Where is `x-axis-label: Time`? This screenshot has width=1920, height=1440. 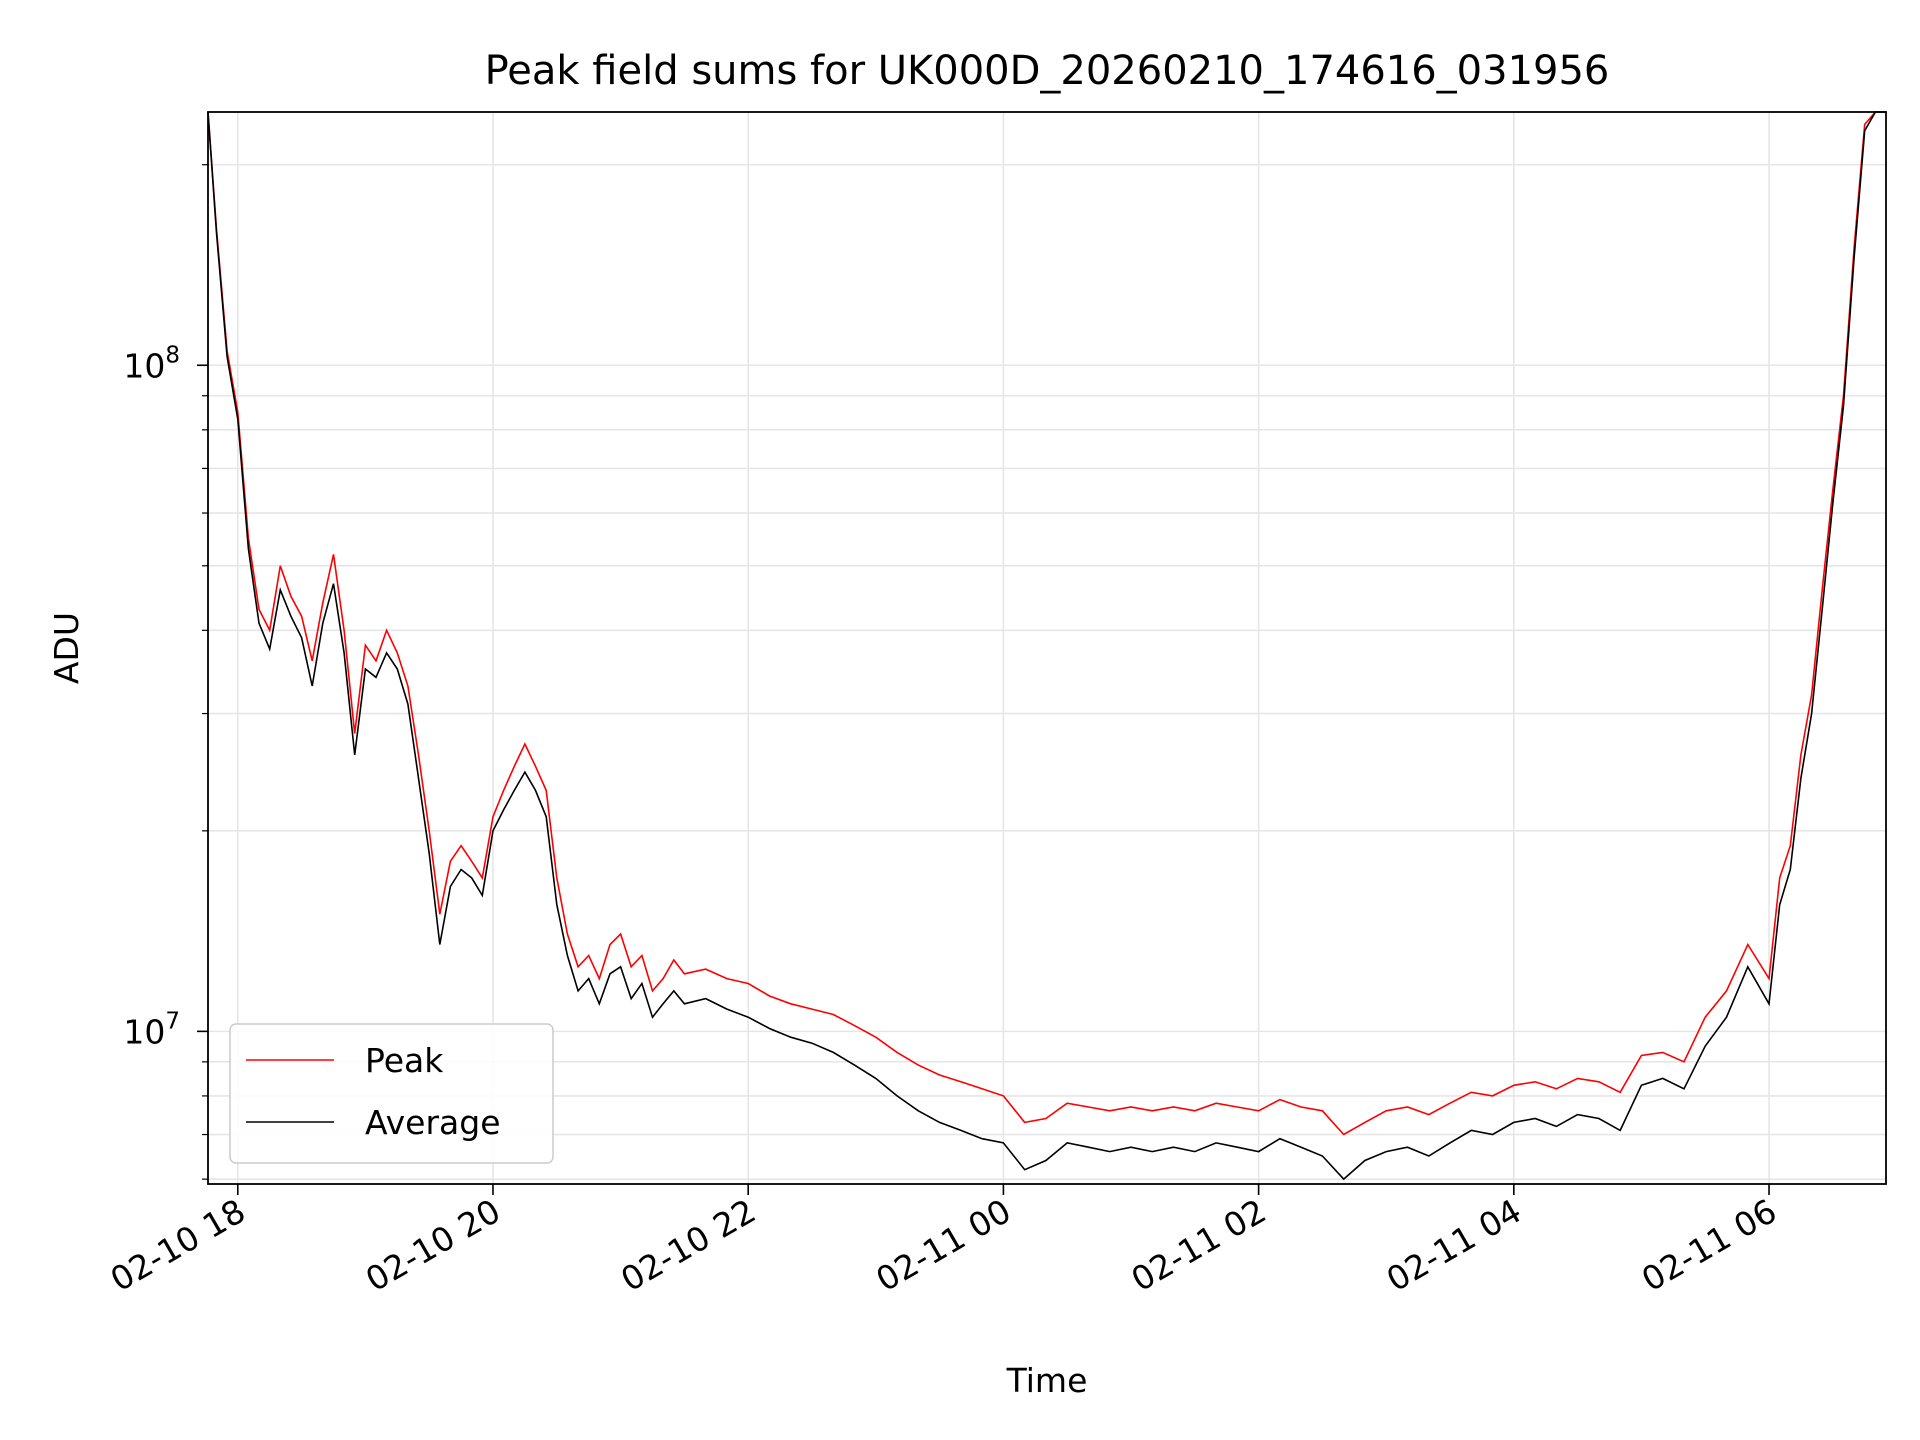 x-axis-label: Time is located at coordinates (1047, 1380).